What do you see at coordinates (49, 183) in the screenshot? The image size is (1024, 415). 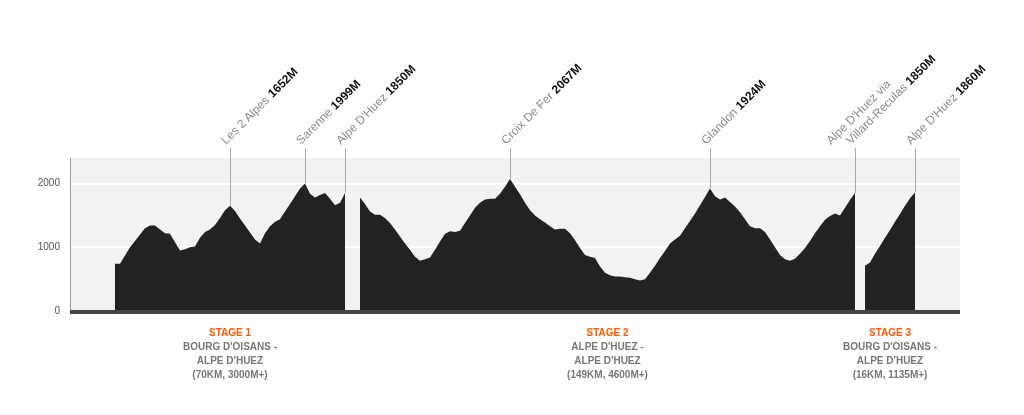 I see `y-tick-label: 2000` at bounding box center [49, 183].